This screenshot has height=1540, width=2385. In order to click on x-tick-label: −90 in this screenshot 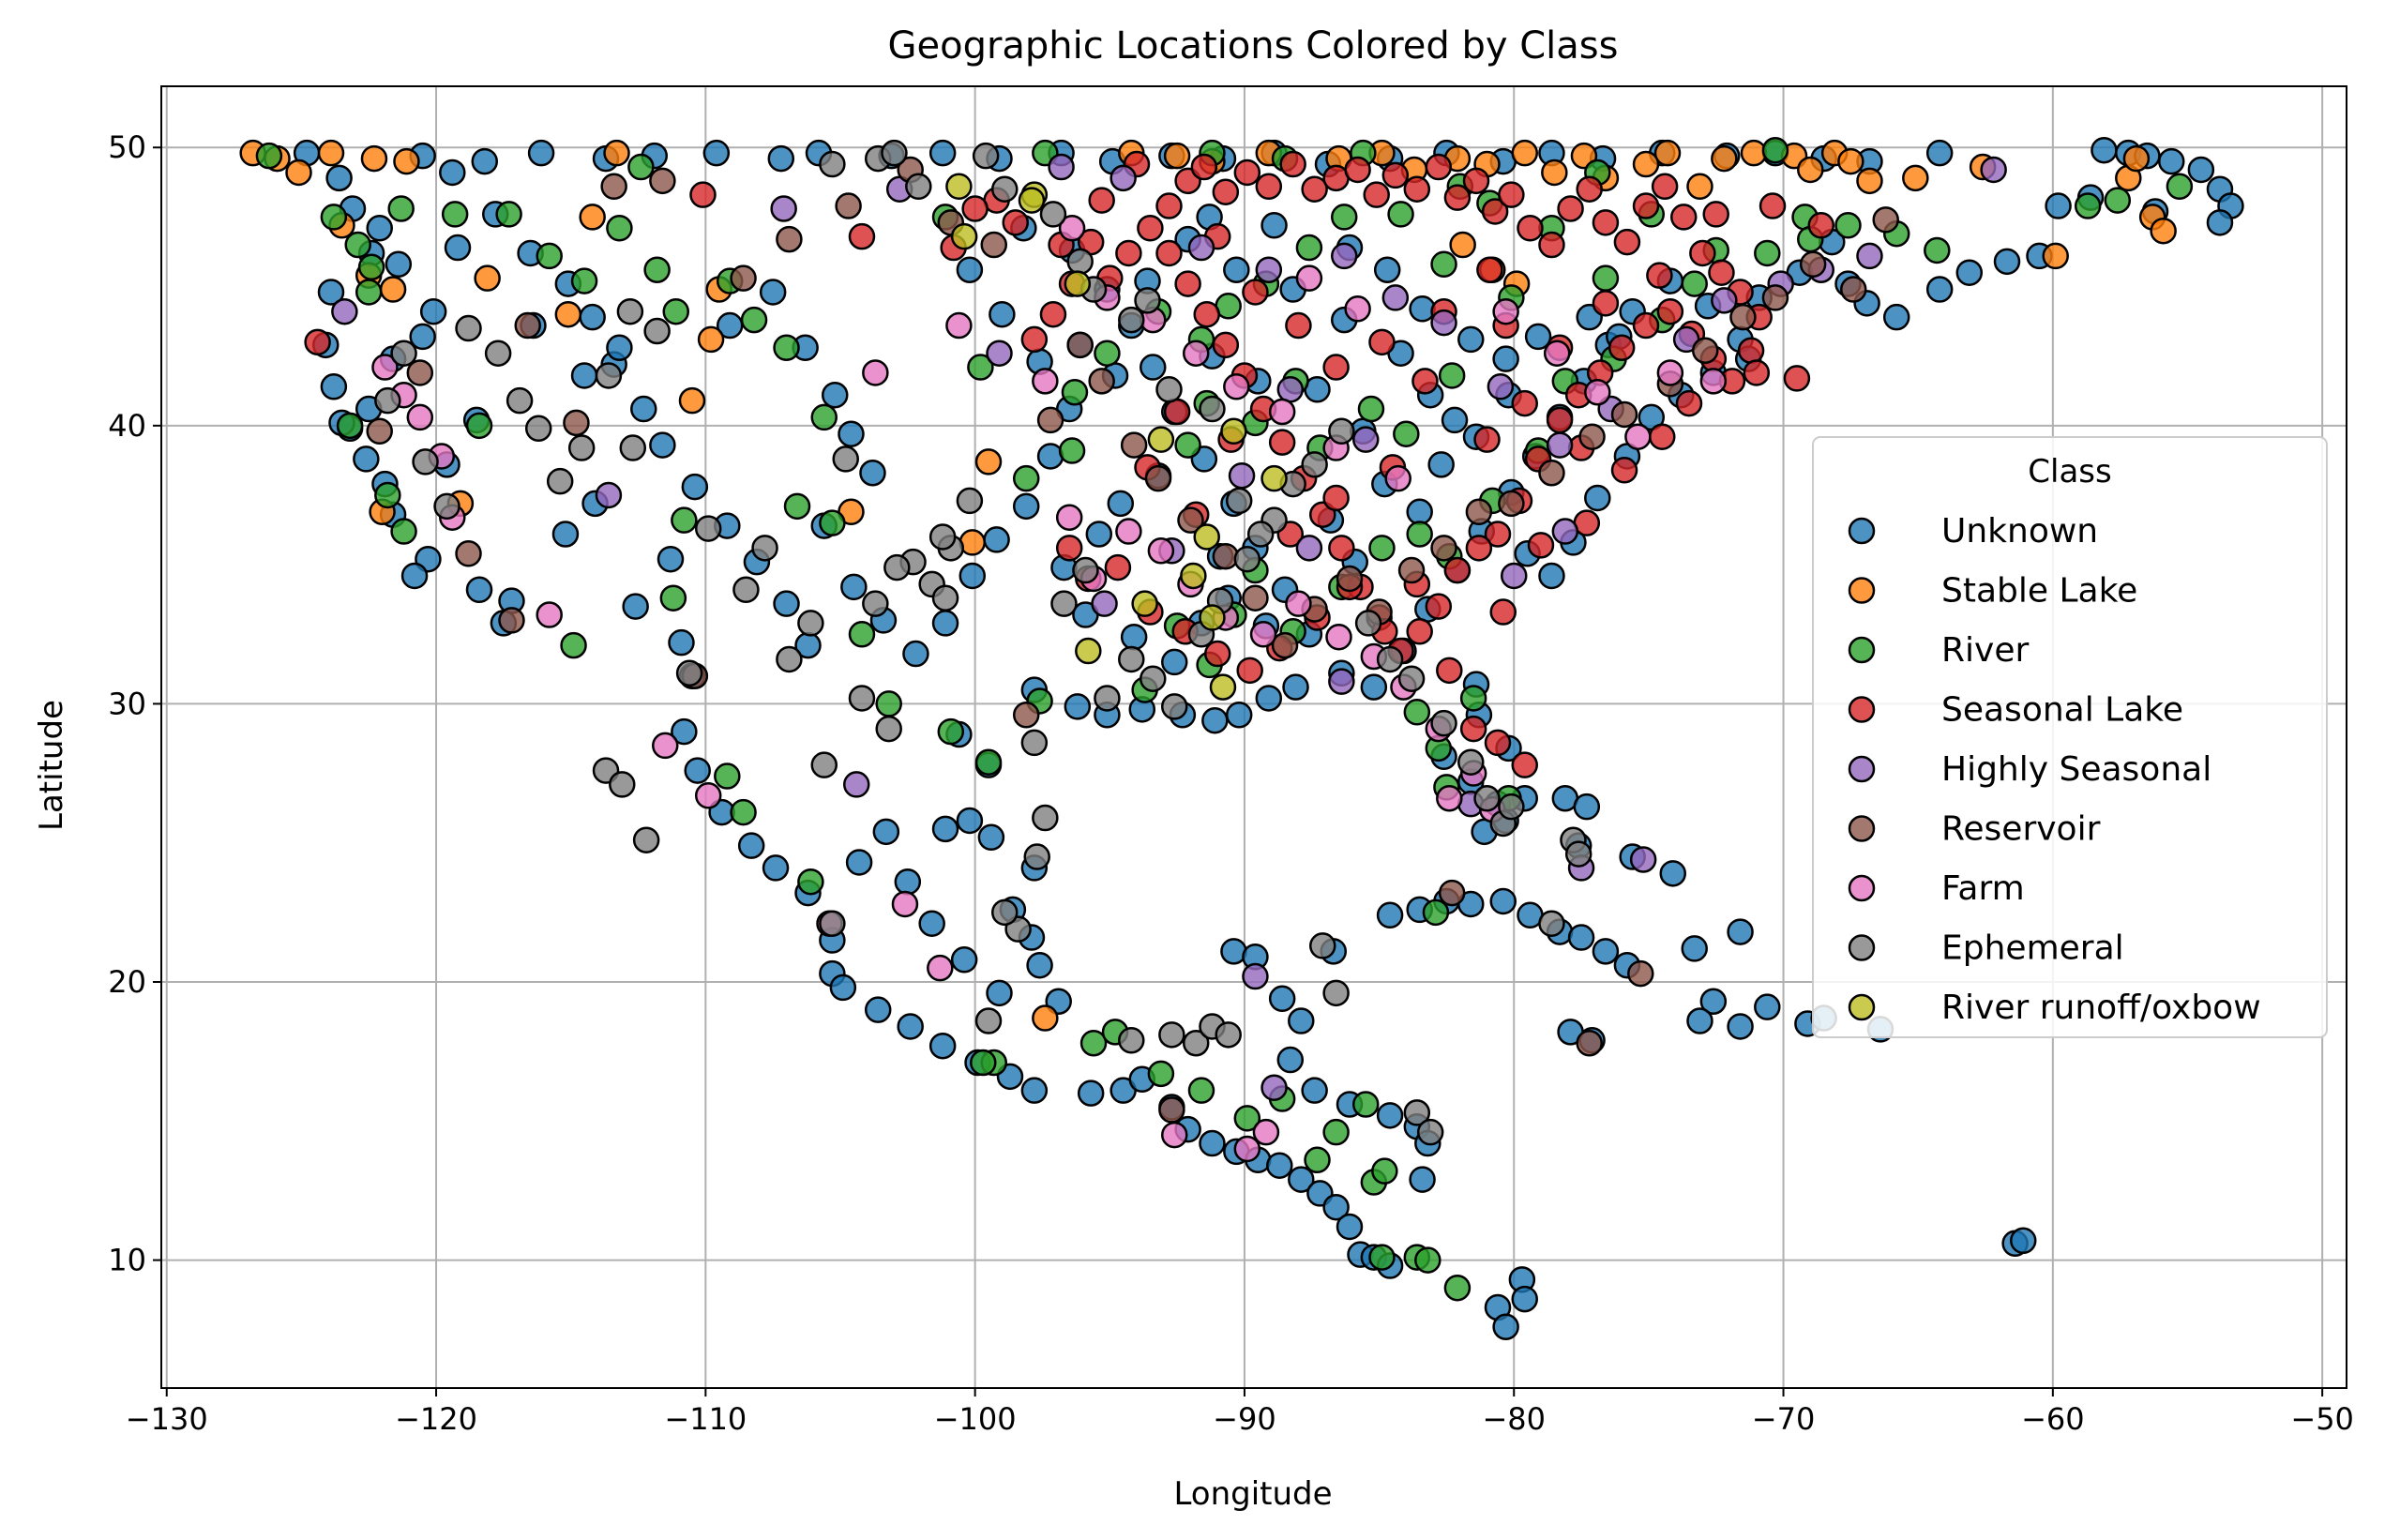, I will do `click(1244, 1419)`.